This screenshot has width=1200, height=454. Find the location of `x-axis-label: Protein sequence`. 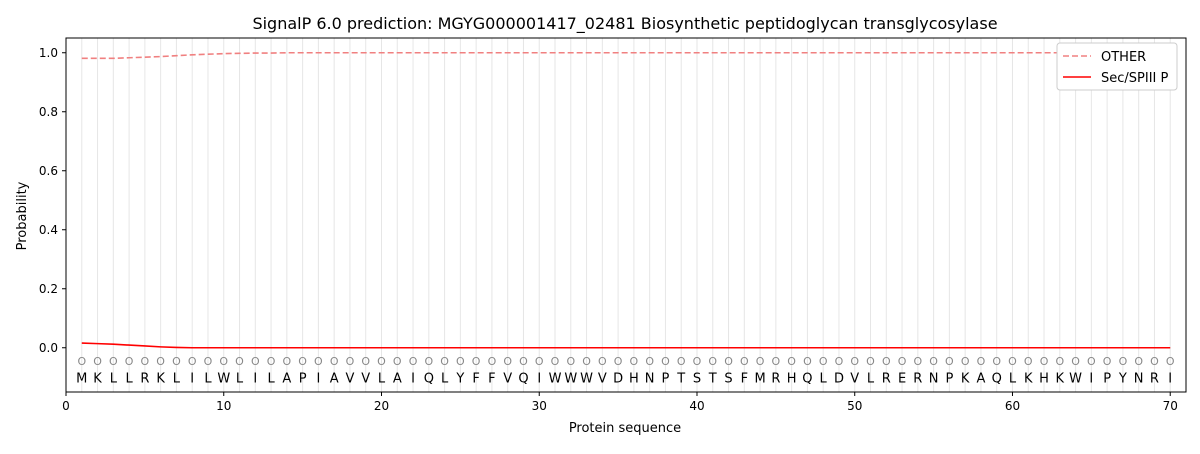

x-axis-label: Protein sequence is located at coordinates (625, 428).